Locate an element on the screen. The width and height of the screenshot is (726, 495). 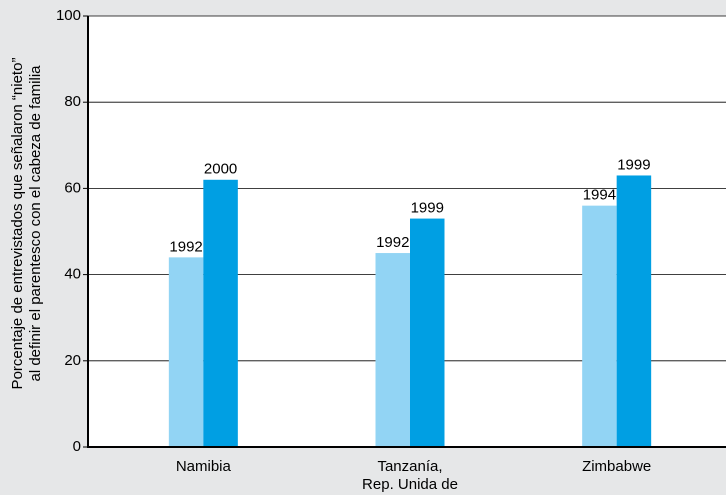
bar-label: 2000 is located at coordinates (220, 169).